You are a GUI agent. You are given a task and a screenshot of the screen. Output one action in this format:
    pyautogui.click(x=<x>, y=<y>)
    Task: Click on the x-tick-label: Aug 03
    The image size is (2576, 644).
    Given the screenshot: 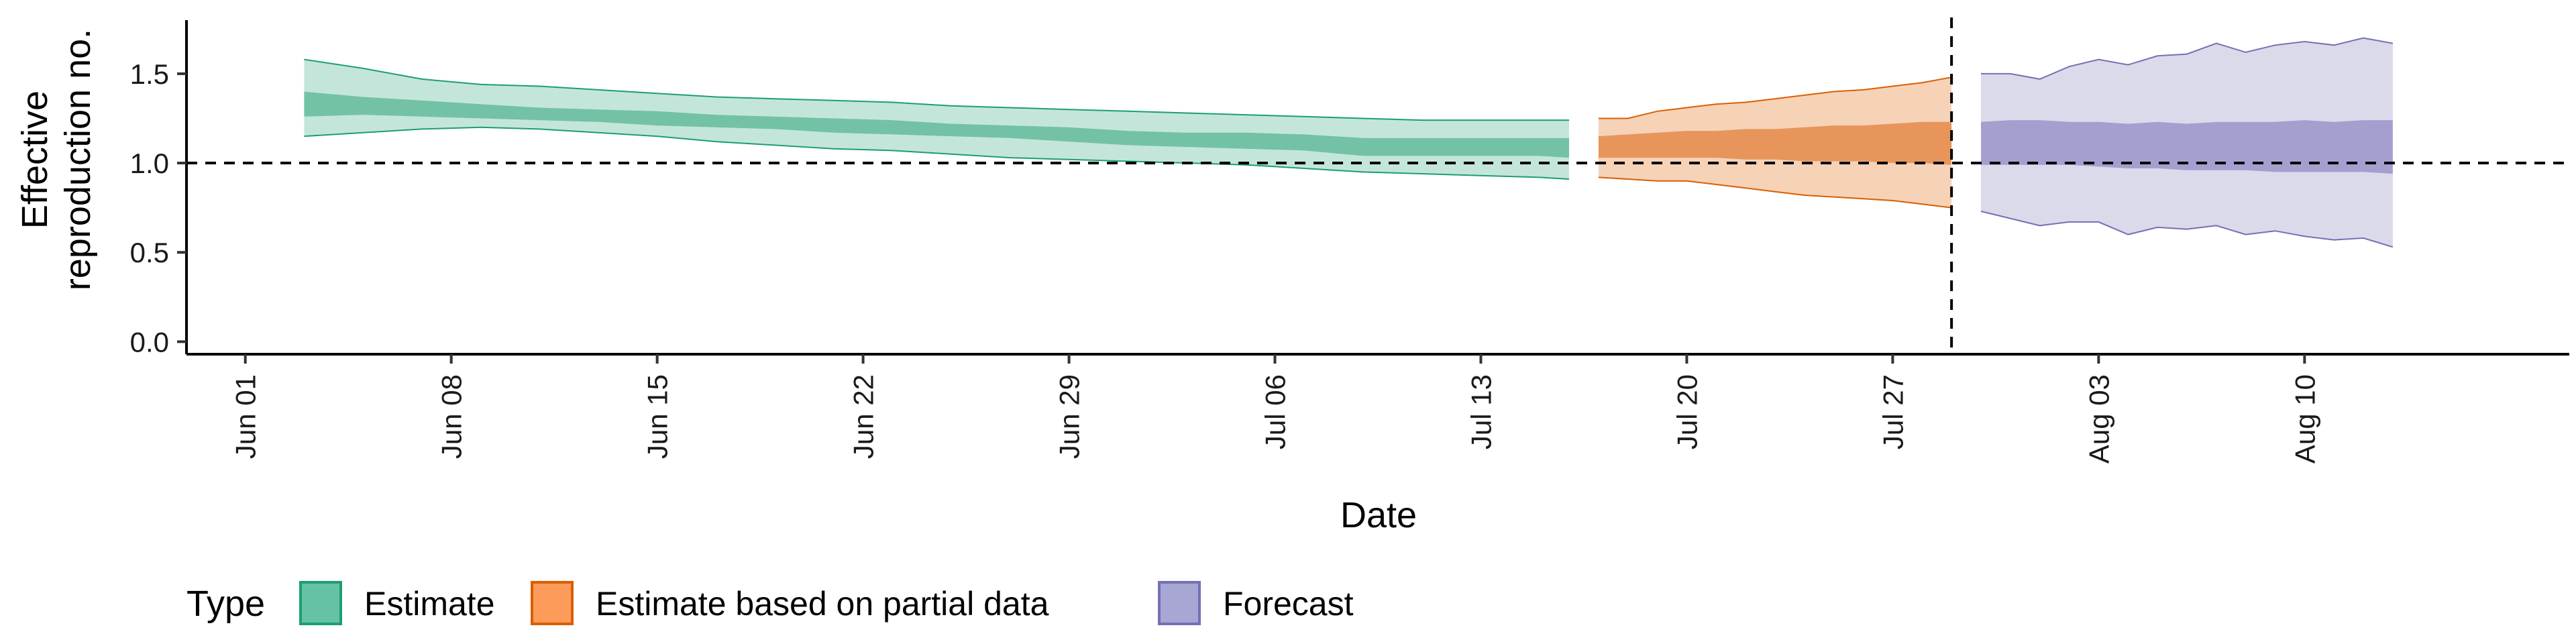 What is the action you would take?
    pyautogui.click(x=2098, y=419)
    